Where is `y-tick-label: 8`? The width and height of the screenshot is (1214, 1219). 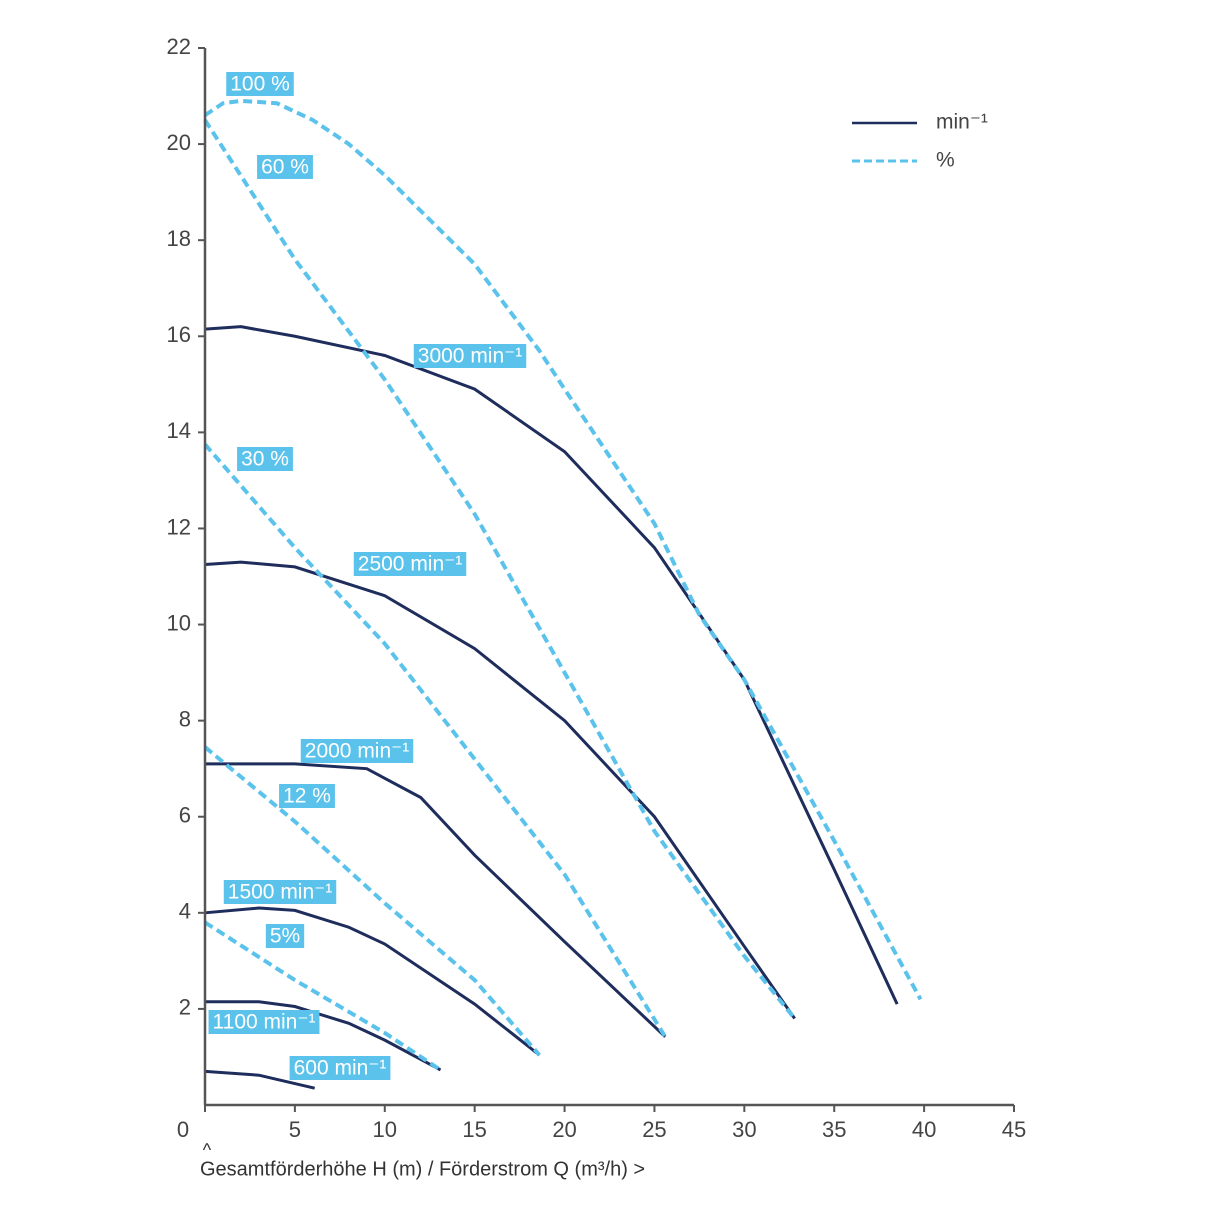 y-tick-label: 8 is located at coordinates (185, 718).